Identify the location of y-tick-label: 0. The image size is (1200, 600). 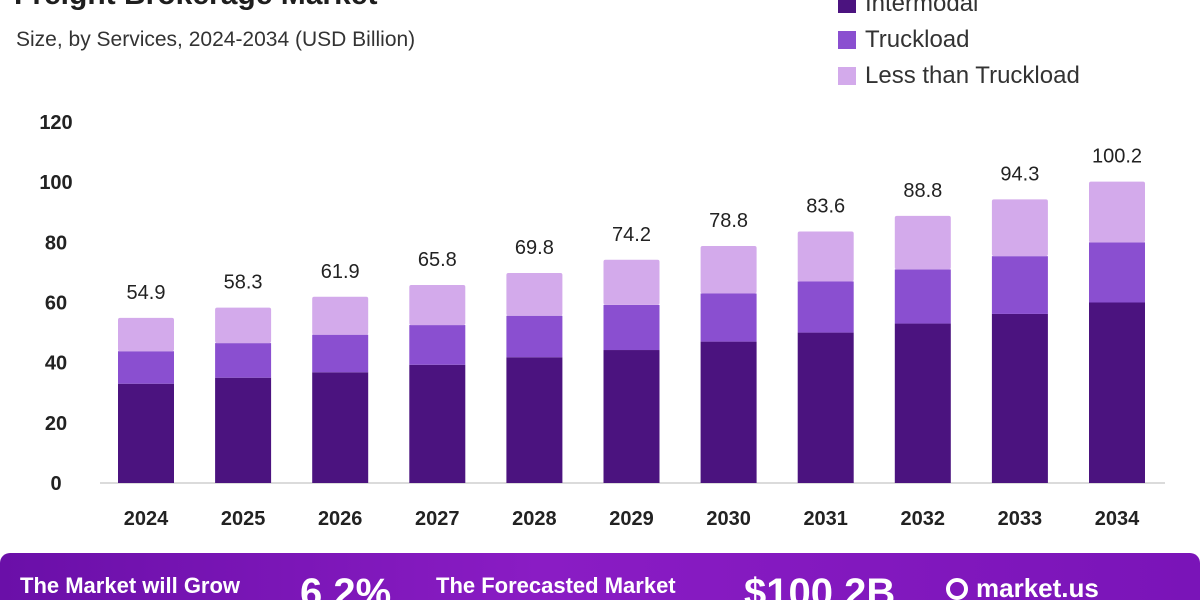
(55, 484).